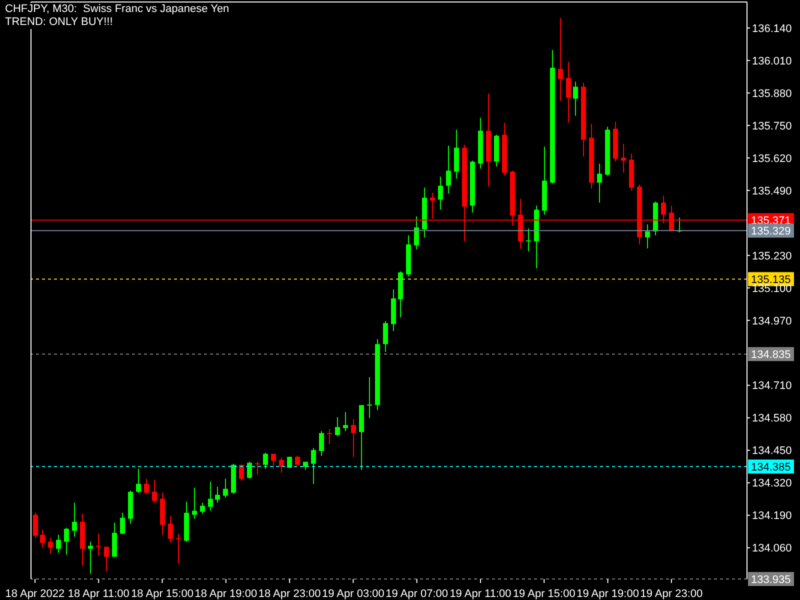 This screenshot has height=600, width=800. I want to click on x-tick-label: 18 Apr 15:00, so click(162, 594).